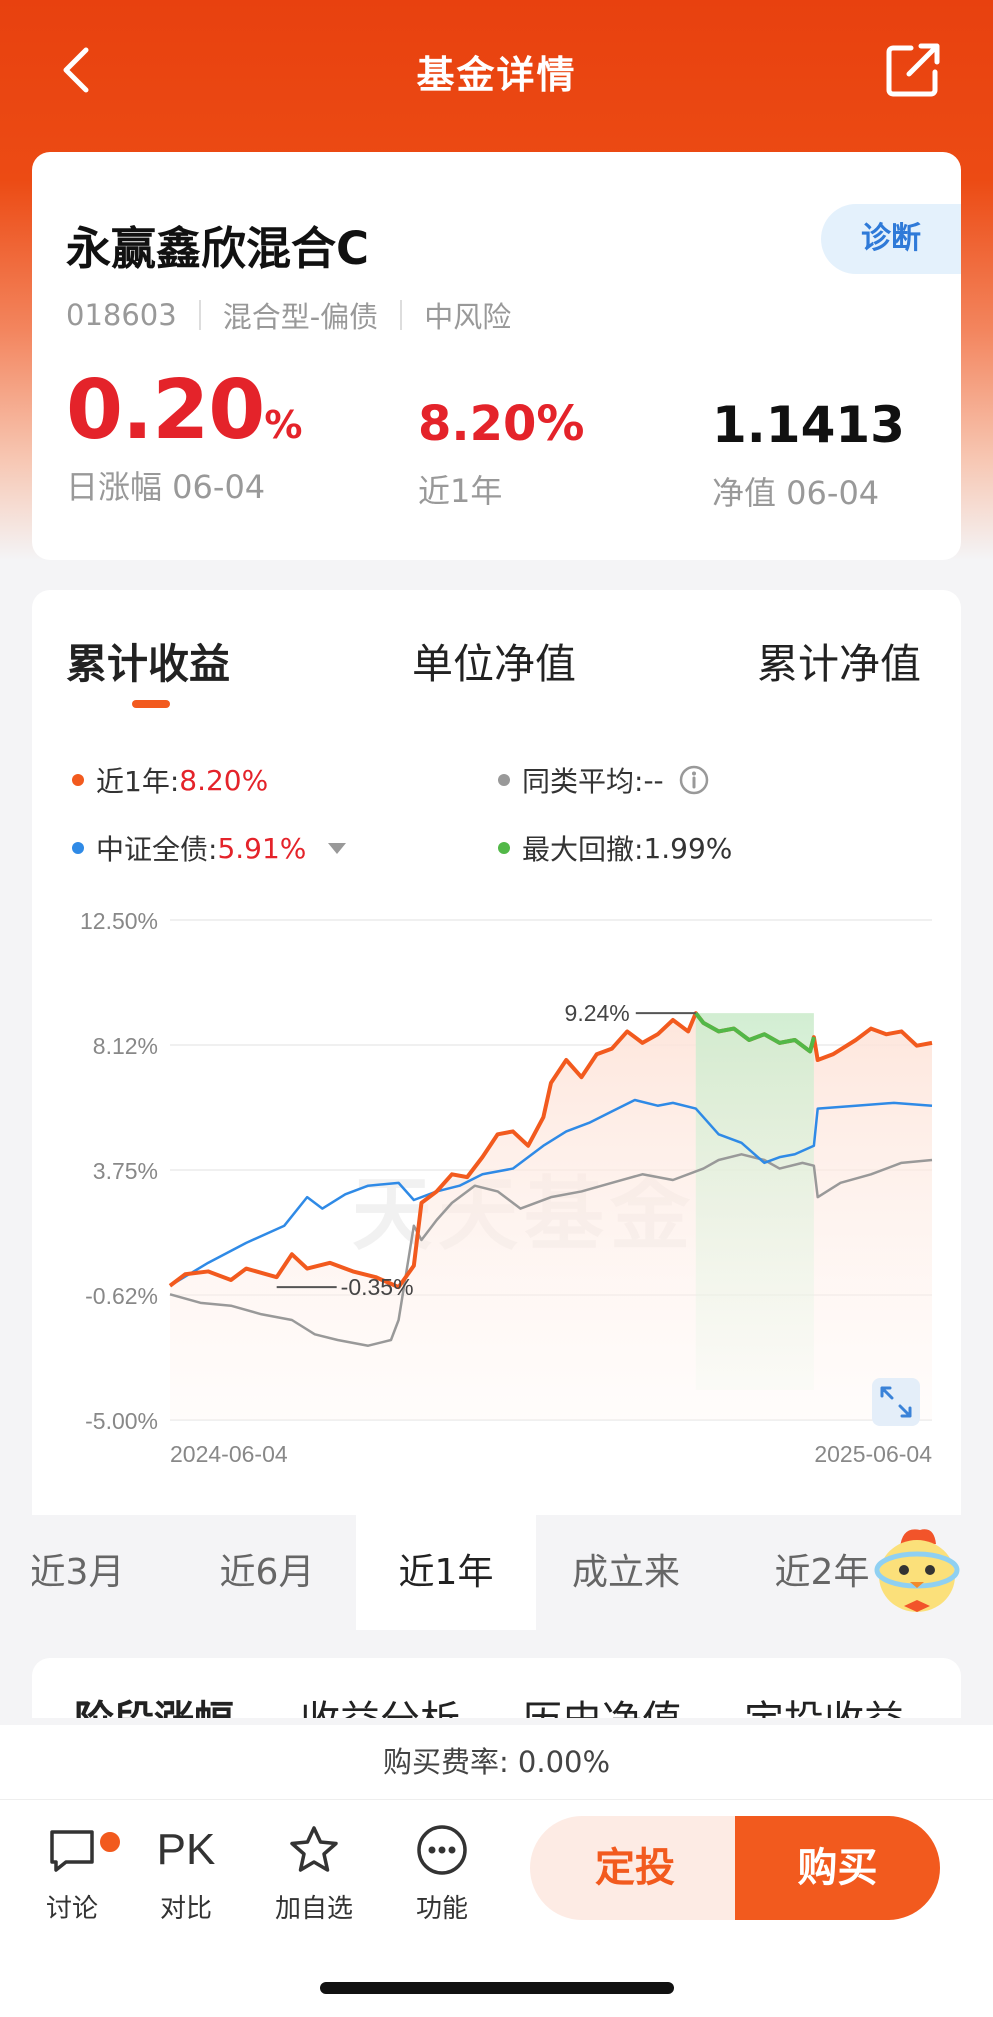 This screenshot has width=993, height=2017. I want to click on period-since-inception: 成立来, so click(625, 1572).